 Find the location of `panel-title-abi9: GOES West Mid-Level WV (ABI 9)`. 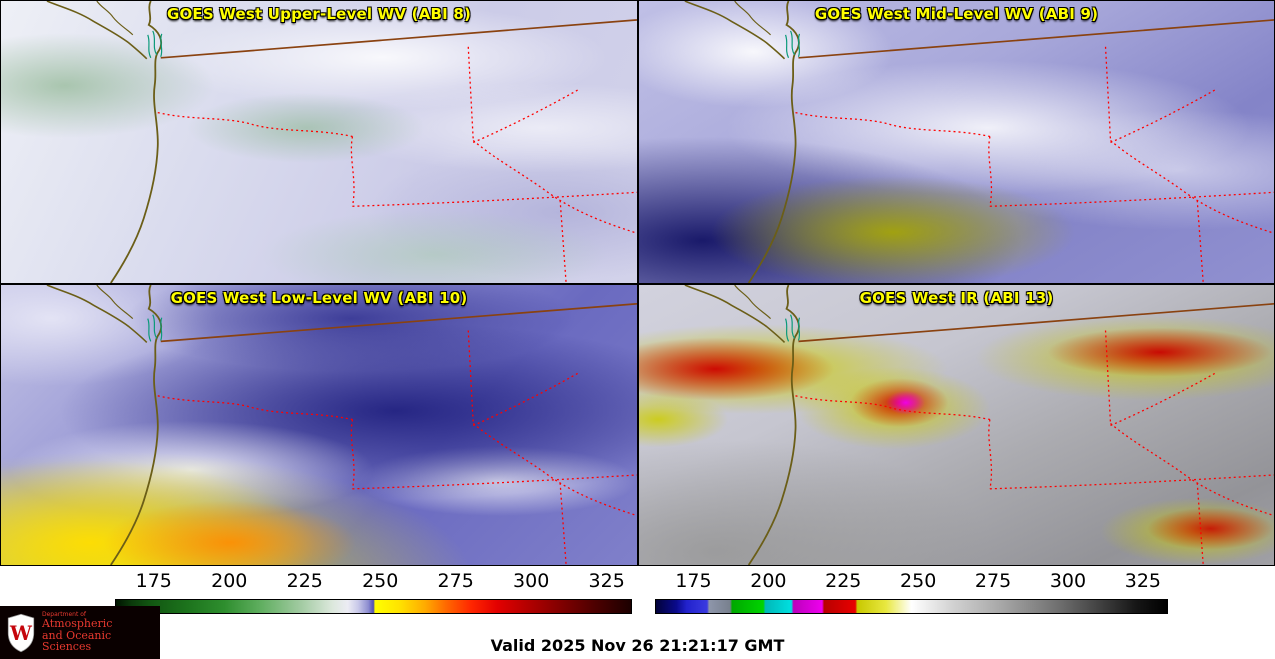

panel-title-abi9: GOES West Mid-Level WV (ABI 9) is located at coordinates (956, 14).